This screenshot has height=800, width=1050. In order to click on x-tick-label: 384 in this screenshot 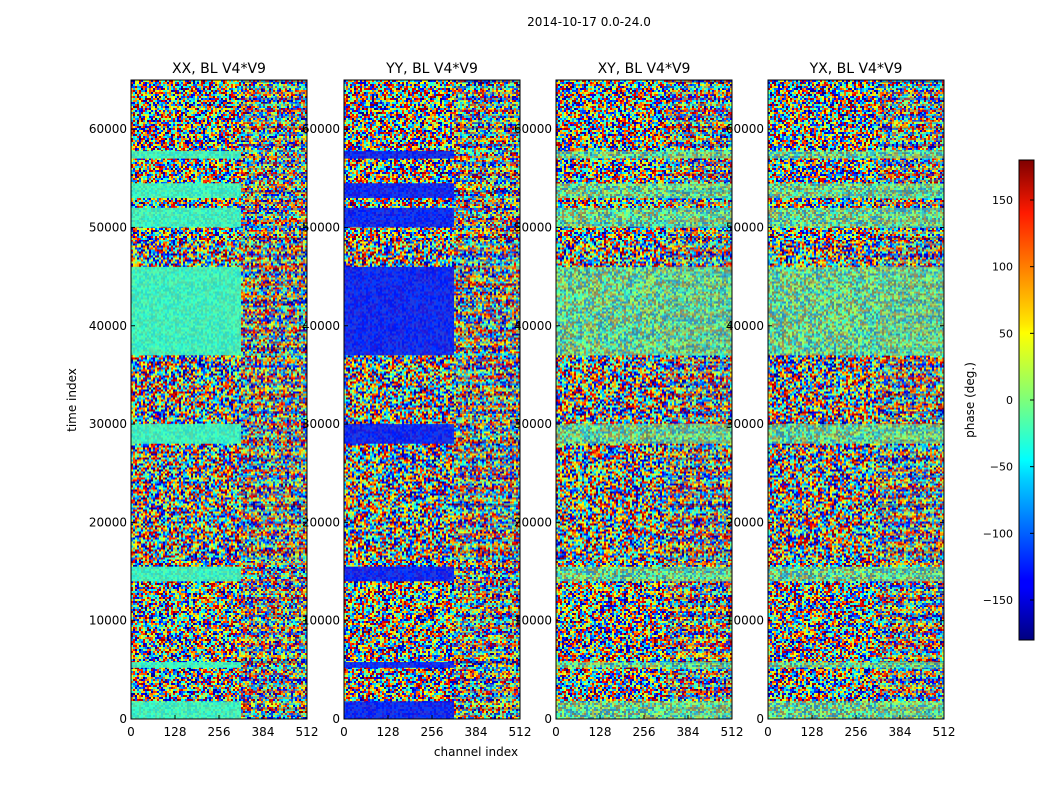, I will do `click(688, 732)`.